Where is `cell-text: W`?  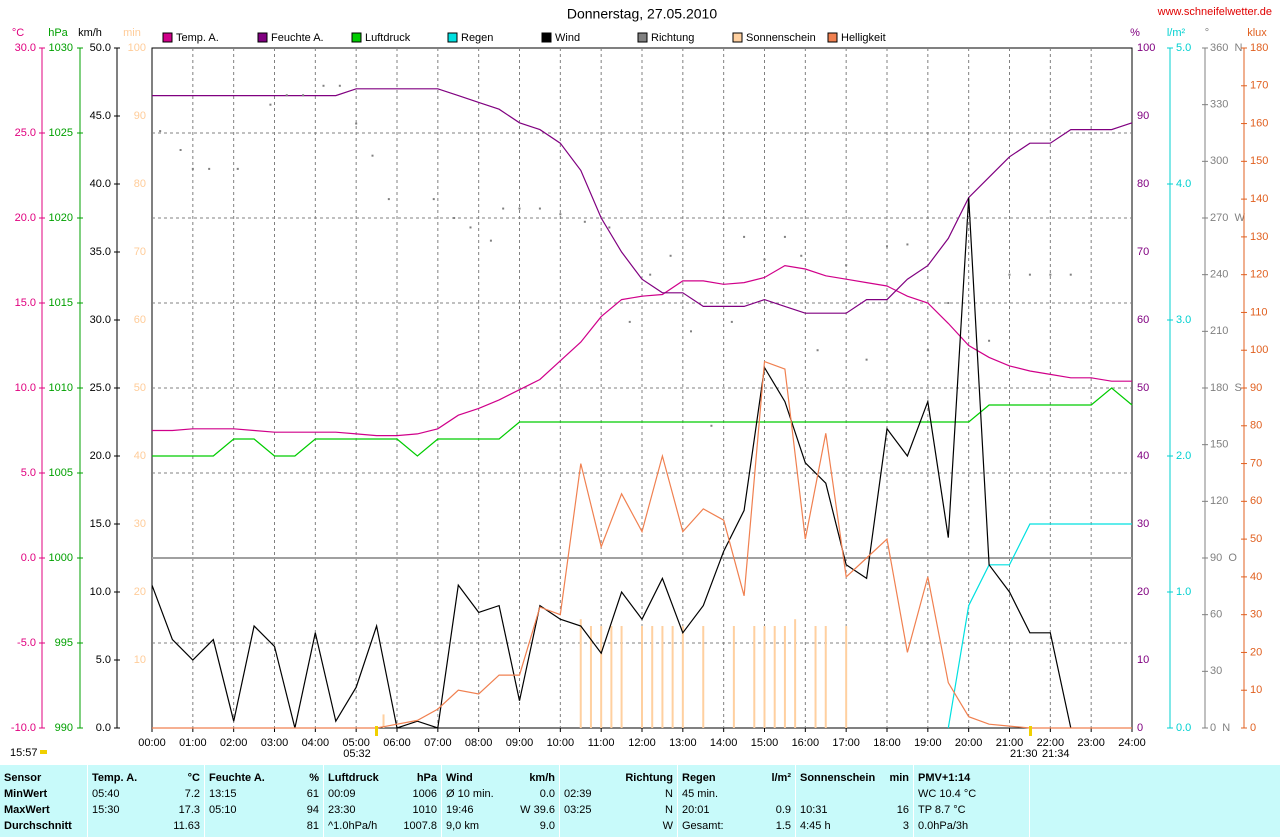
cell-text: W is located at coordinates (667, 826).